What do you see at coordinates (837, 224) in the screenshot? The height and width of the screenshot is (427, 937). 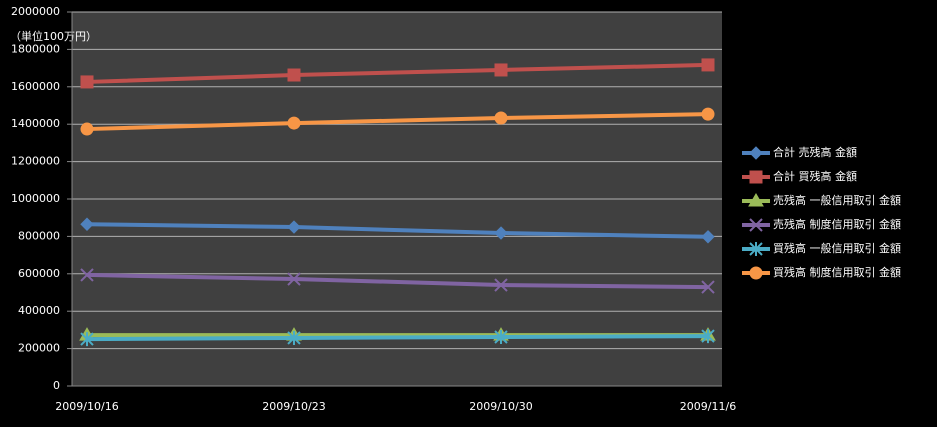 I see `legend-label: 売残高 制度信用取引 金額` at bounding box center [837, 224].